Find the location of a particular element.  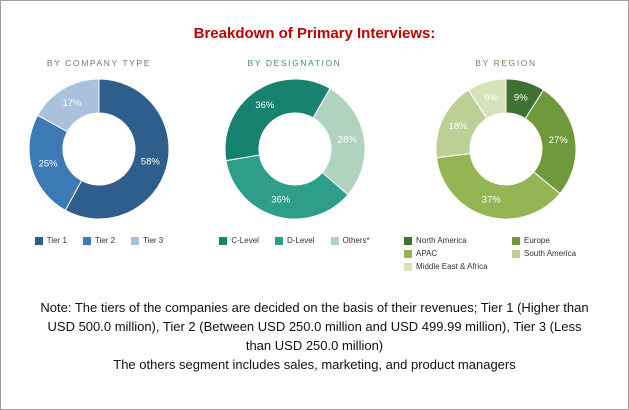

page-title: Breakdown of Primary Interviews: is located at coordinates (314, 33).